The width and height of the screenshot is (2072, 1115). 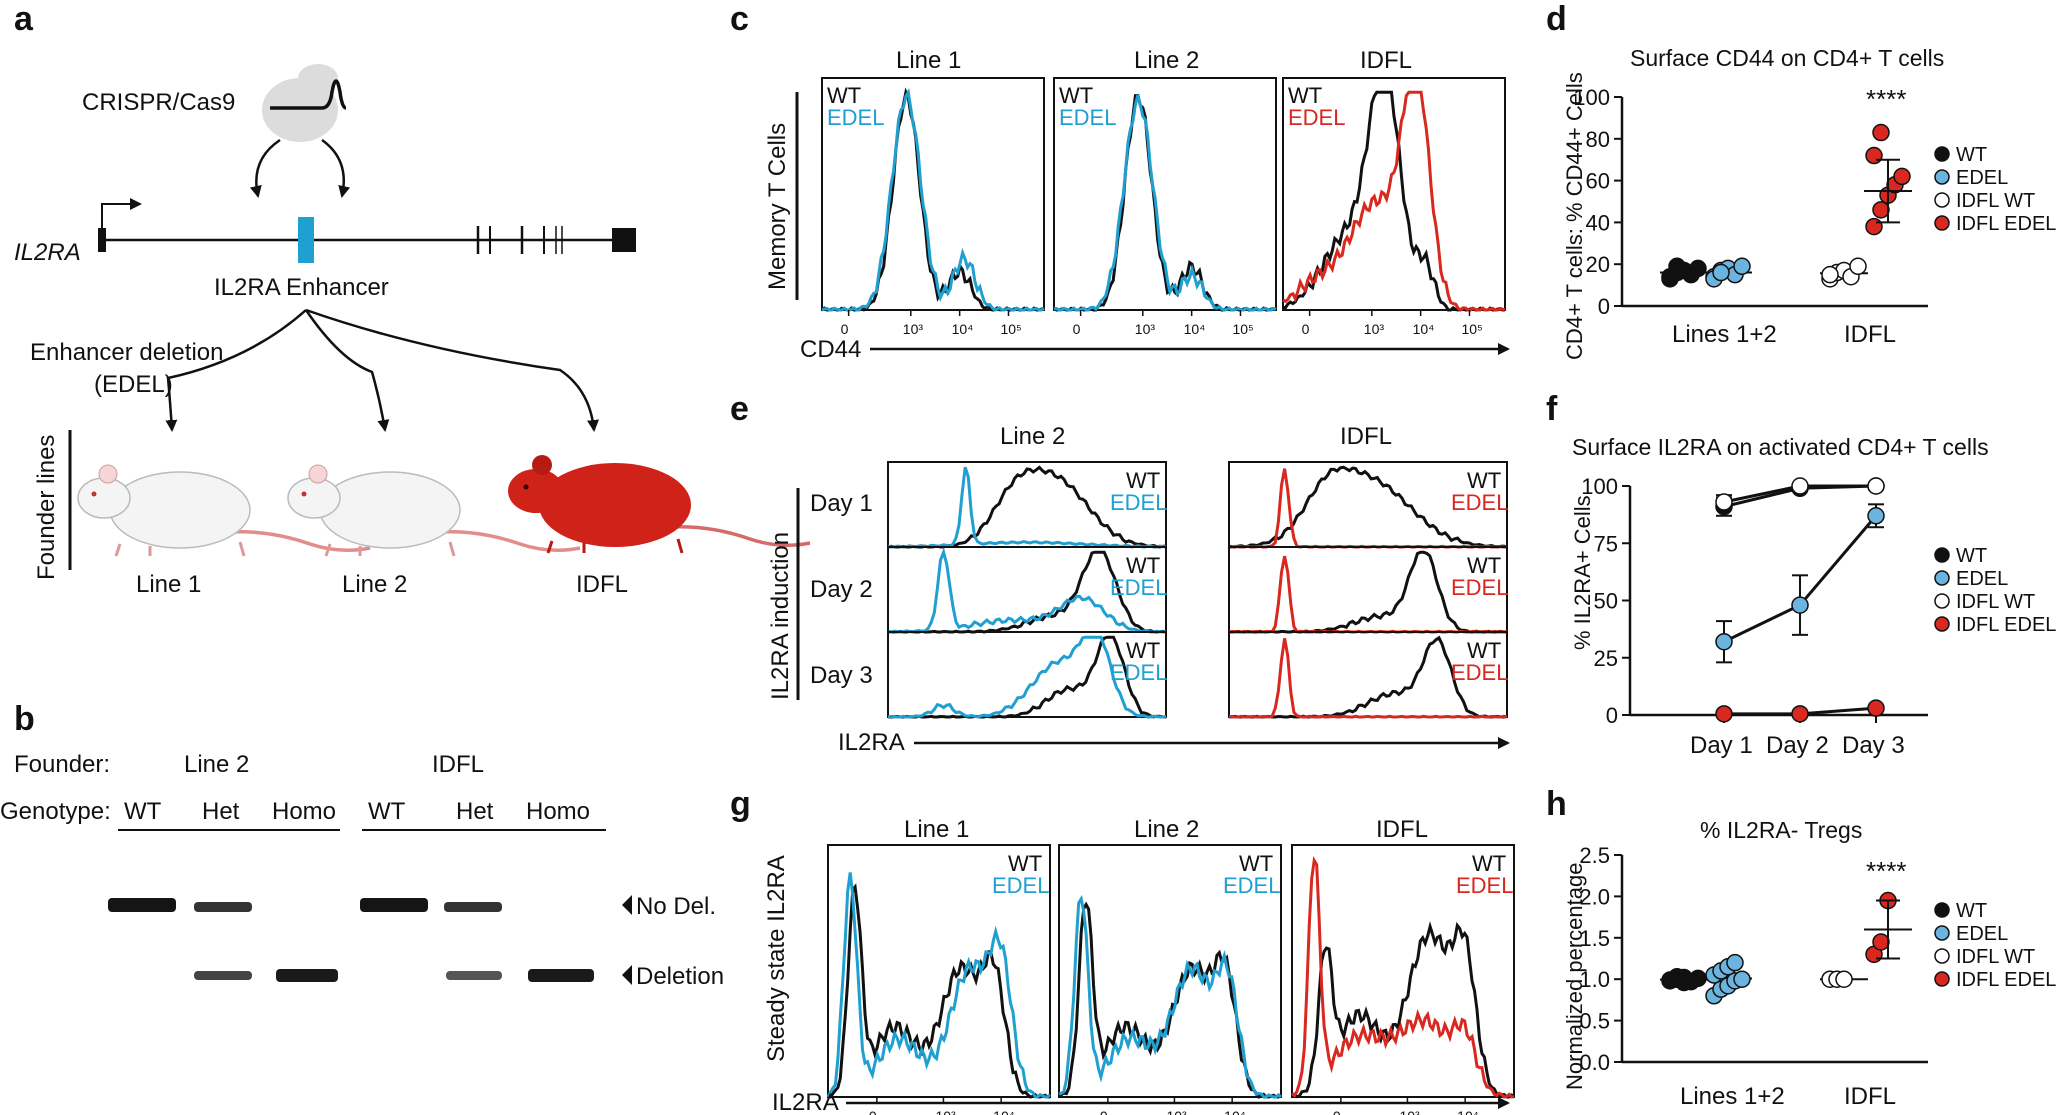 I want to click on panel-label-g: g, so click(x=740, y=804).